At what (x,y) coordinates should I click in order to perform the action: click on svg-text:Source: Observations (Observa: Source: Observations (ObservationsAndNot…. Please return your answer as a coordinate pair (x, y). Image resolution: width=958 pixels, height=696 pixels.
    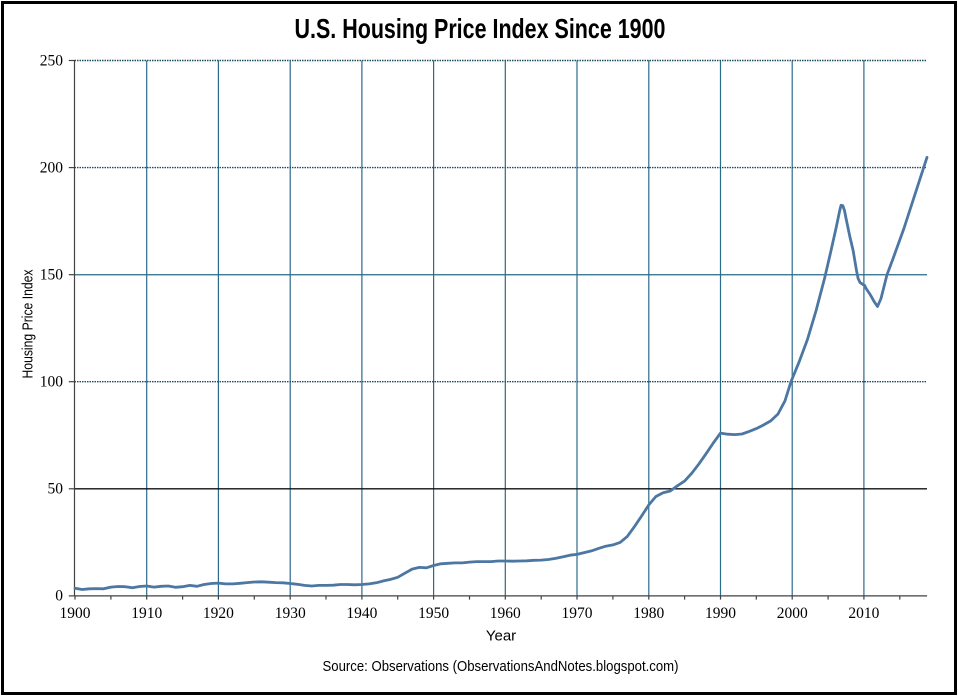
    Looking at the image, I should click on (501, 667).